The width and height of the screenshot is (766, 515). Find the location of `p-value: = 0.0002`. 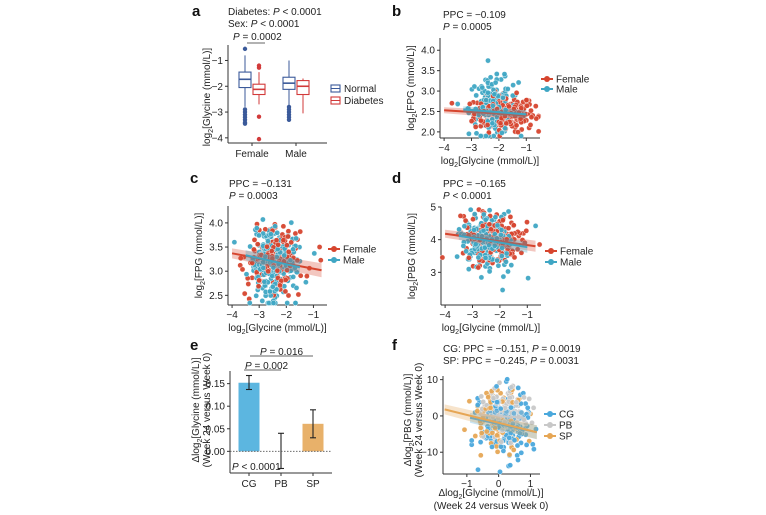

p-value: = 0.0002 is located at coordinates (261, 37).